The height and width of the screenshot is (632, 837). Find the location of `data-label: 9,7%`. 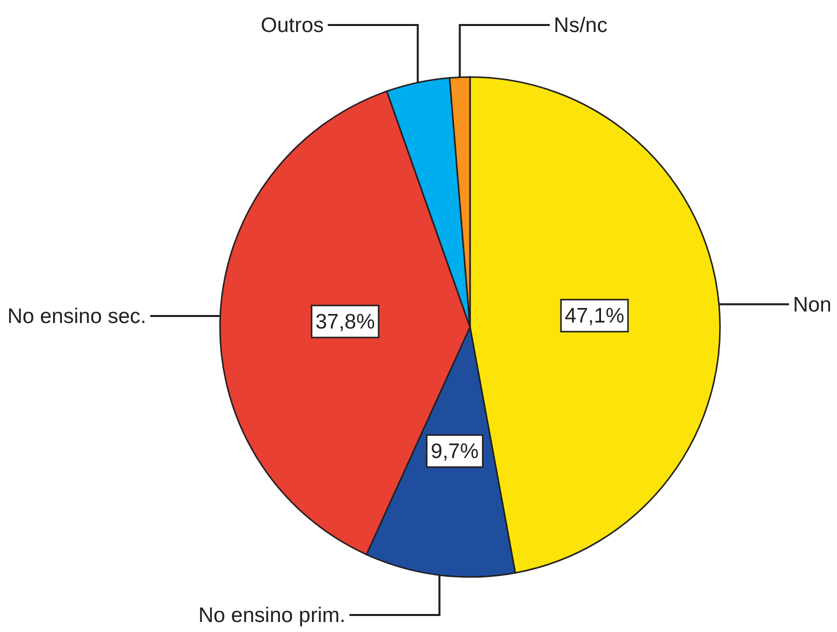

data-label: 9,7% is located at coordinates (454, 452).